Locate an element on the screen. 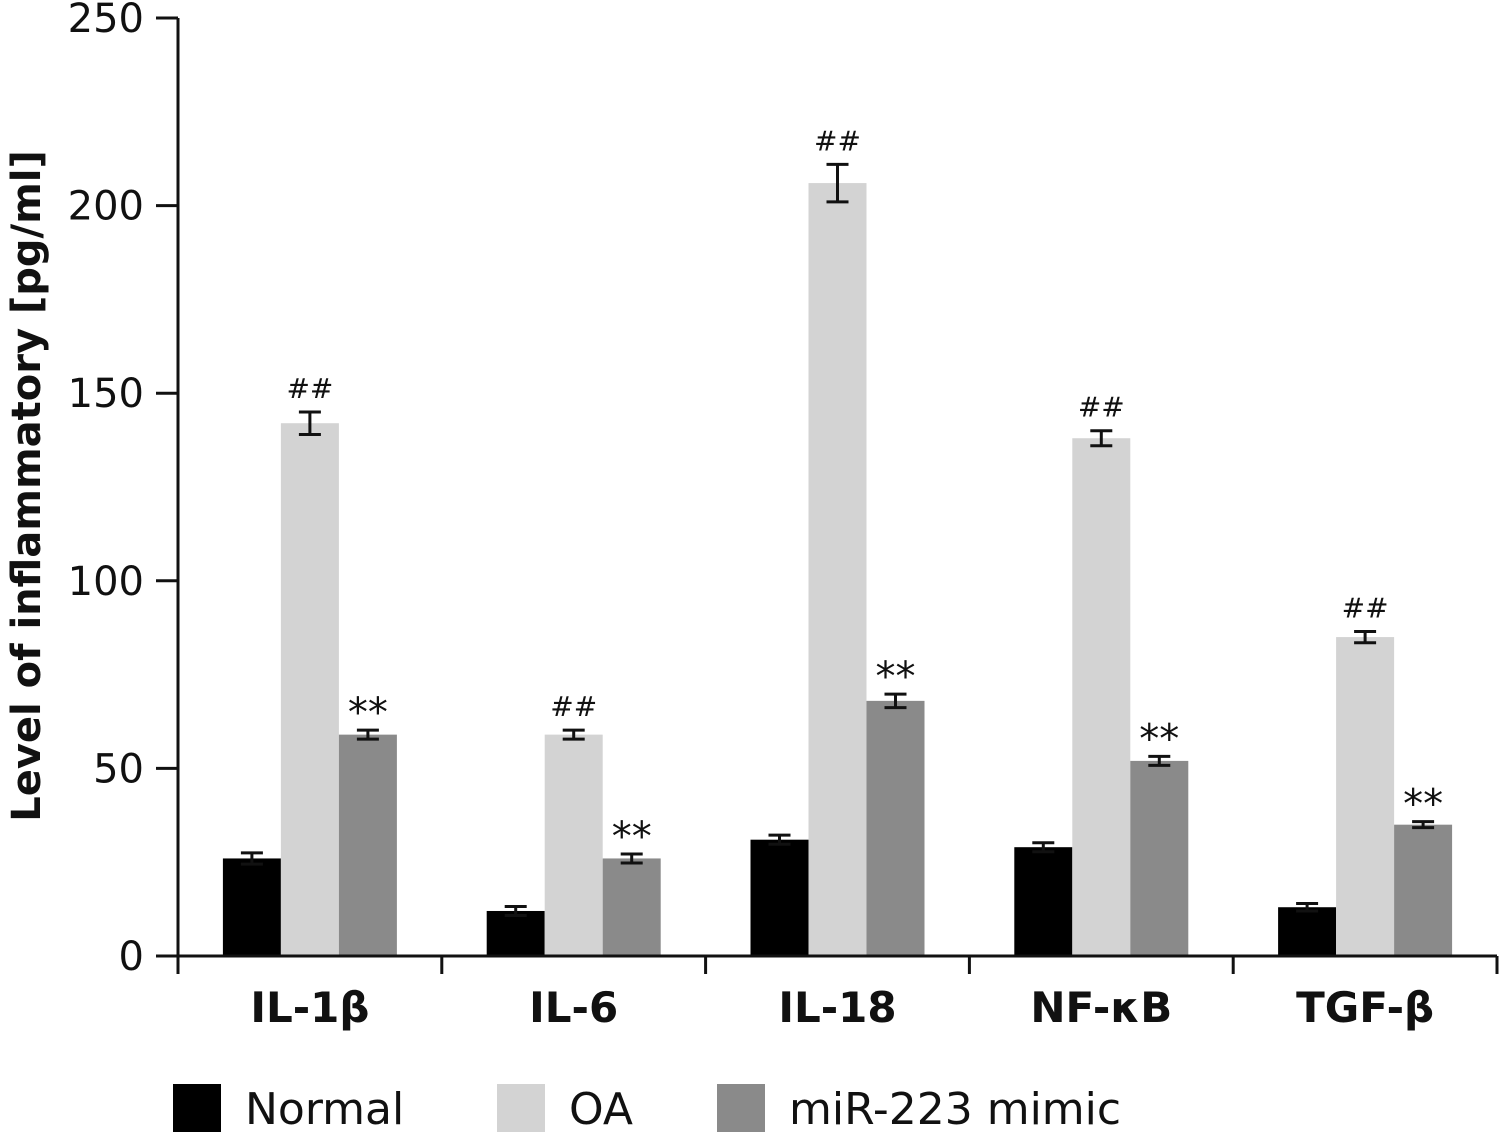 This screenshot has height=1134, width=1500. legend-item: miR-223 mimic is located at coordinates (919, 1109).